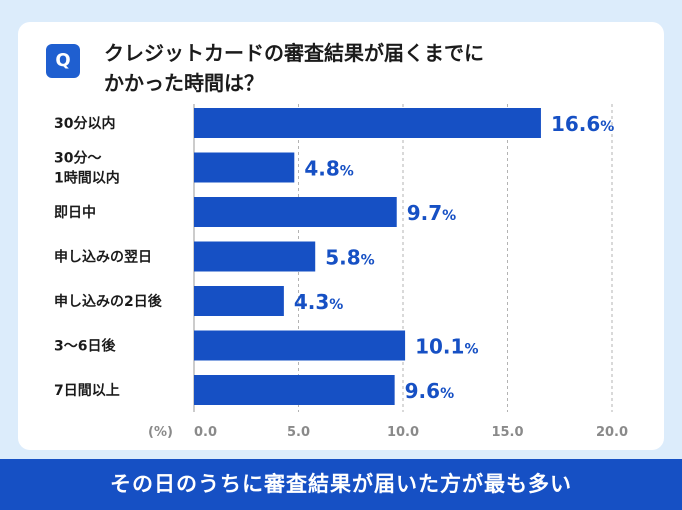 The image size is (682, 510). I want to click on value-label: 5.8%, so click(349, 258).